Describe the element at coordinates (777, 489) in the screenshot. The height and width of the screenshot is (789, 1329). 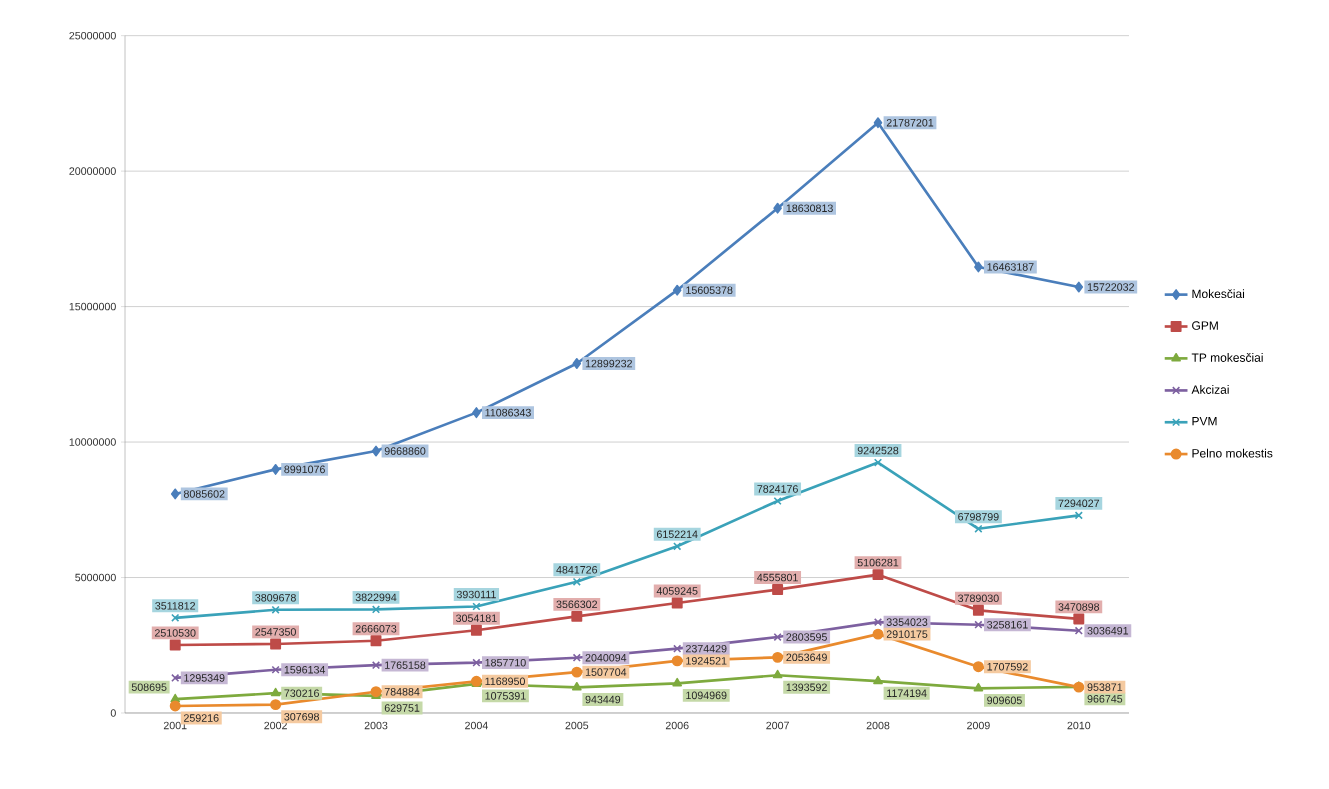
I see `data-label: 7824176` at that location.